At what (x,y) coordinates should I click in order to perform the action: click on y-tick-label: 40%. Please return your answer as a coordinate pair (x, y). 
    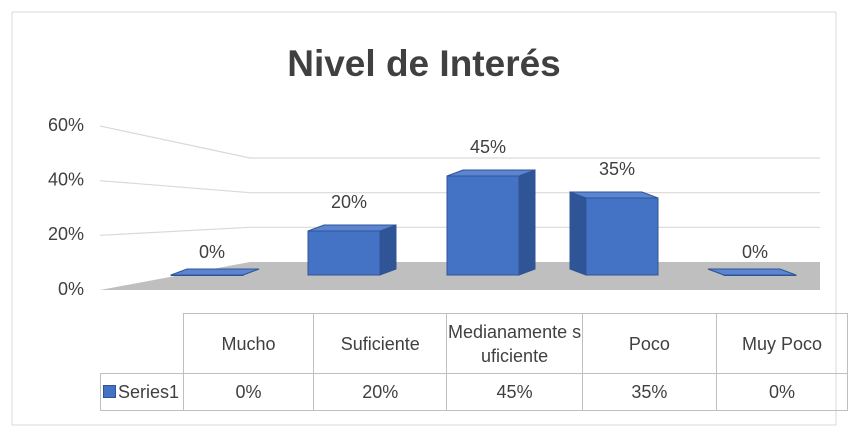
    Looking at the image, I should click on (66, 179).